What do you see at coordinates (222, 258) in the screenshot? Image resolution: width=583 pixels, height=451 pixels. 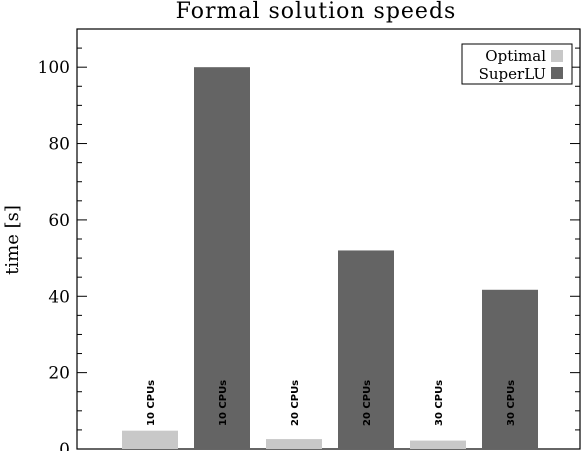 I see `bar-superlu-10-cpus` at bounding box center [222, 258].